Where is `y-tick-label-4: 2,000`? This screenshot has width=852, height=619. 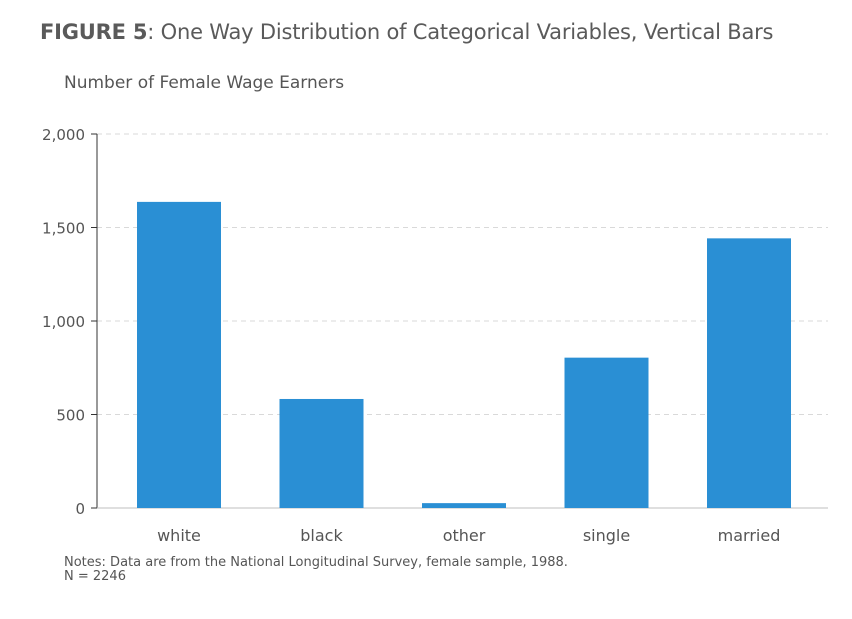 y-tick-label-4: 2,000 is located at coordinates (63, 135).